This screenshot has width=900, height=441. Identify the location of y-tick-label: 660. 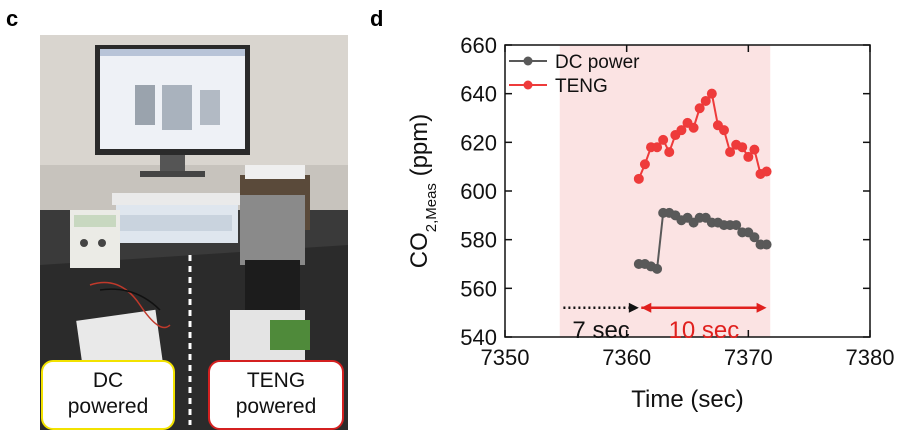
(478, 45).